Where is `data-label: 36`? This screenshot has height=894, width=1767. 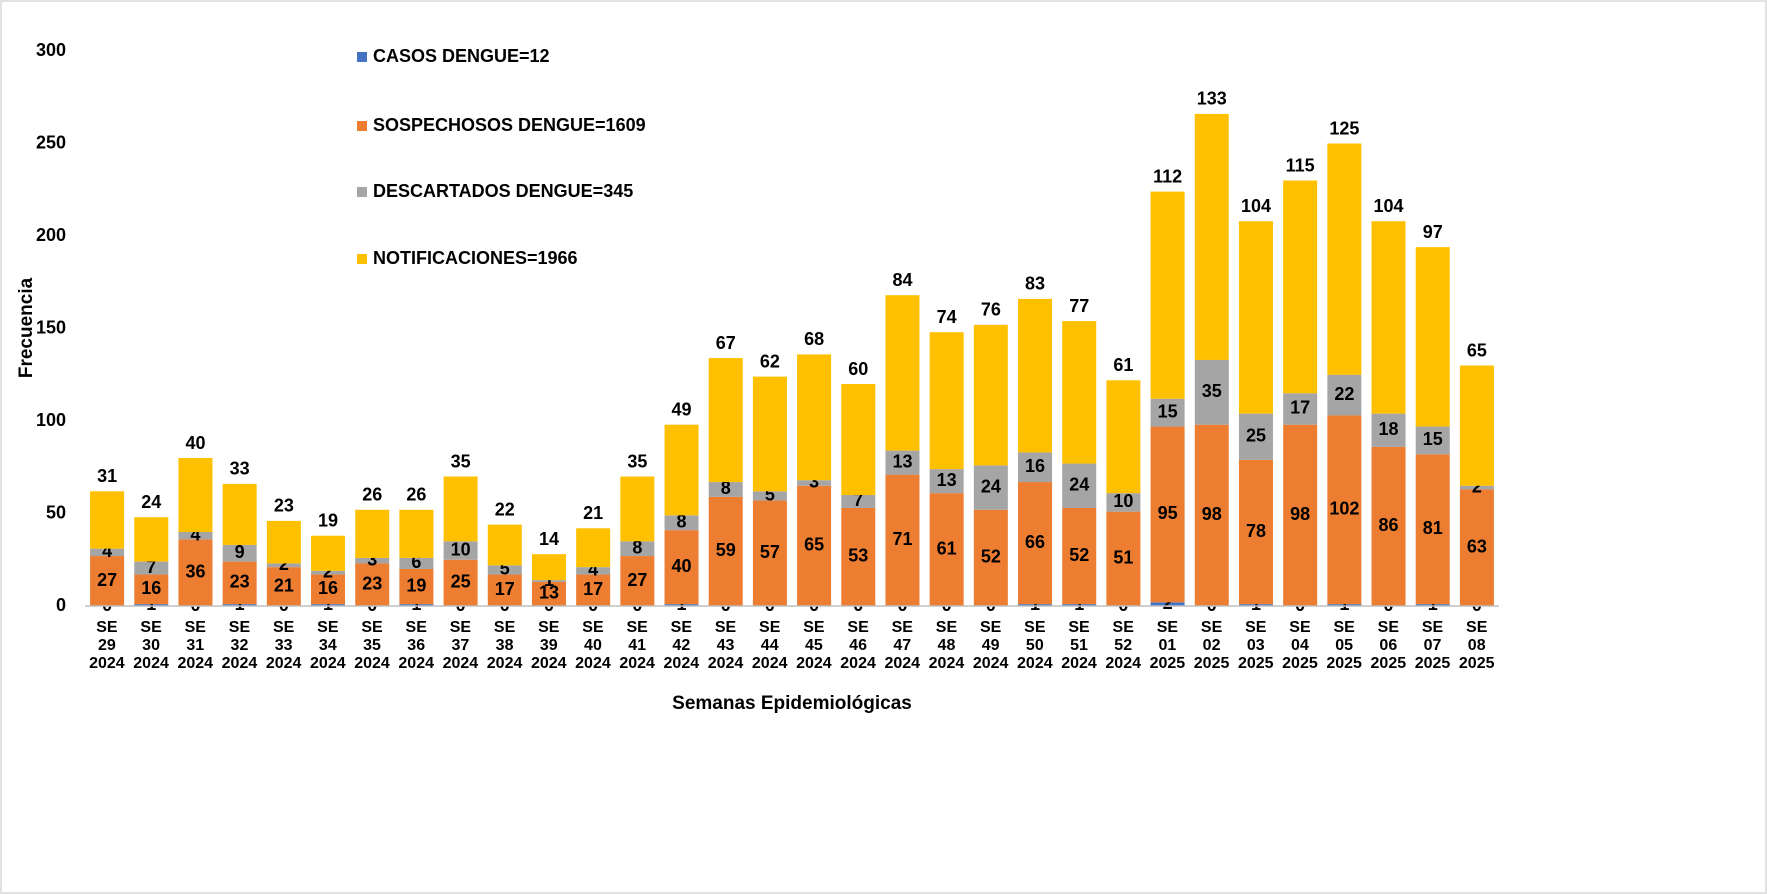 data-label: 36 is located at coordinates (195, 571).